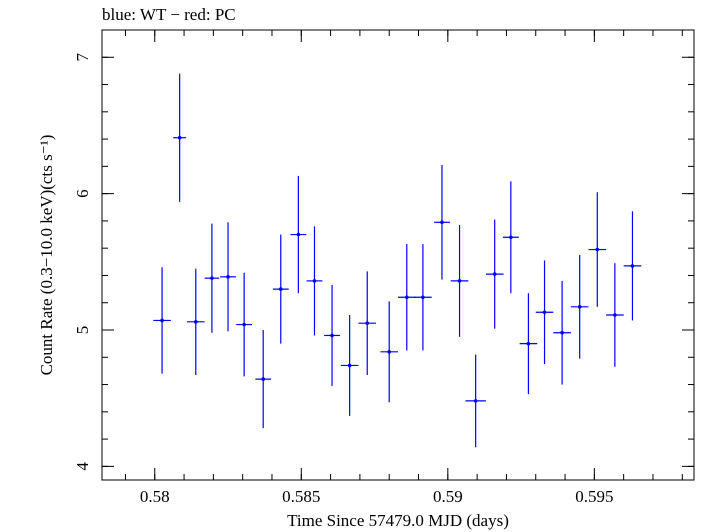 The height and width of the screenshot is (532, 709). What do you see at coordinates (301, 496) in the screenshot?
I see `x-tick-label: 0.585` at bounding box center [301, 496].